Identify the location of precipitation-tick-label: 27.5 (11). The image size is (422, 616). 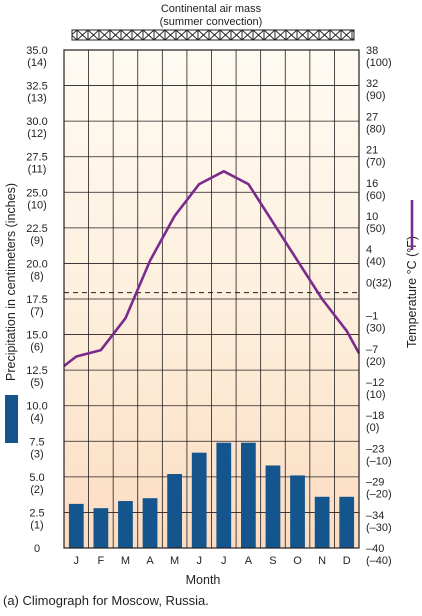
(36, 164).